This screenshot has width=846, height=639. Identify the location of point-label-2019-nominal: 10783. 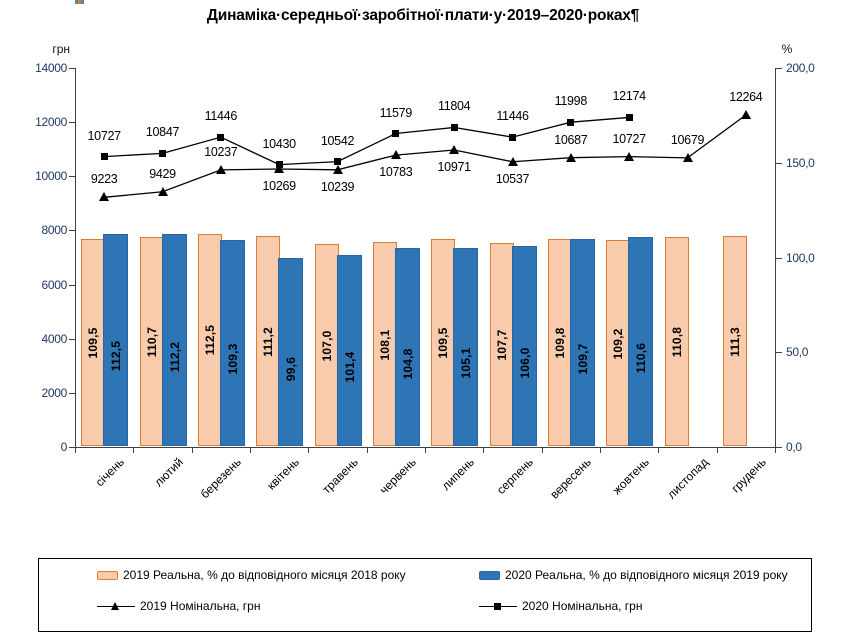
(396, 172).